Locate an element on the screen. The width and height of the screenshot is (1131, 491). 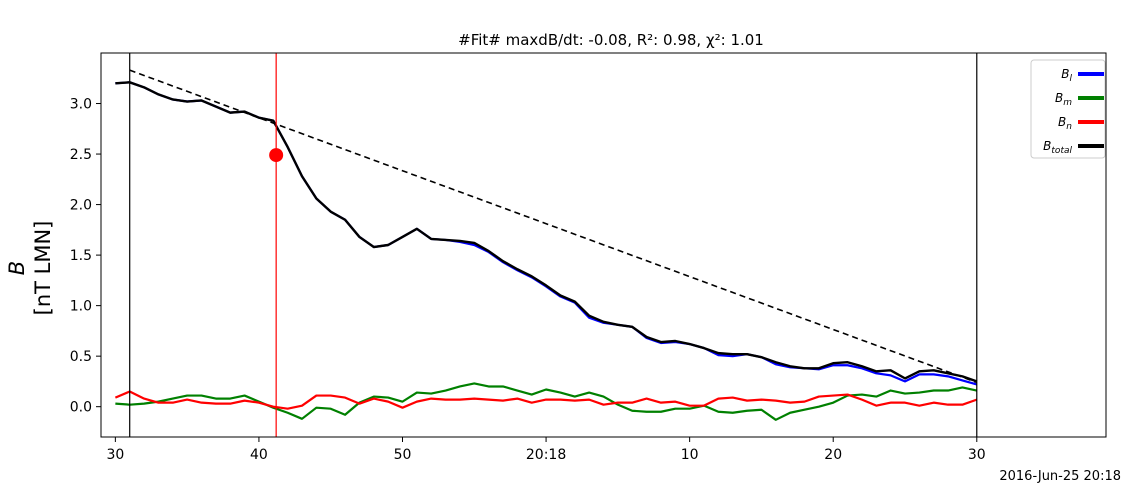
legend: Bl Bm Bn Btotal is located at coordinates (1068, 109).